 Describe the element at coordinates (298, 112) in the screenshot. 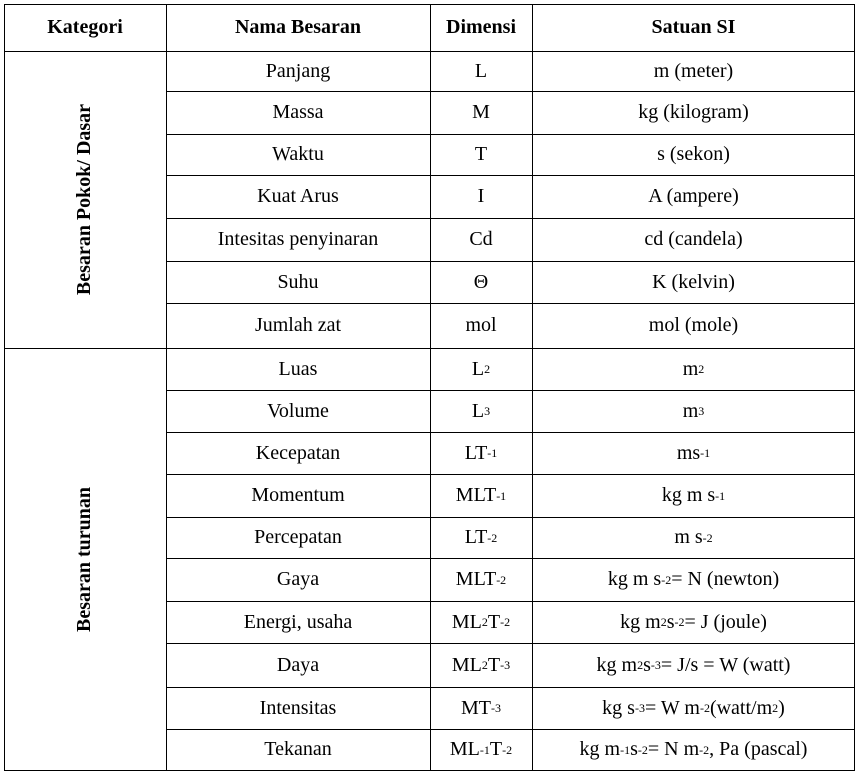

I see `cell-nama-besaran: Massa` at that location.